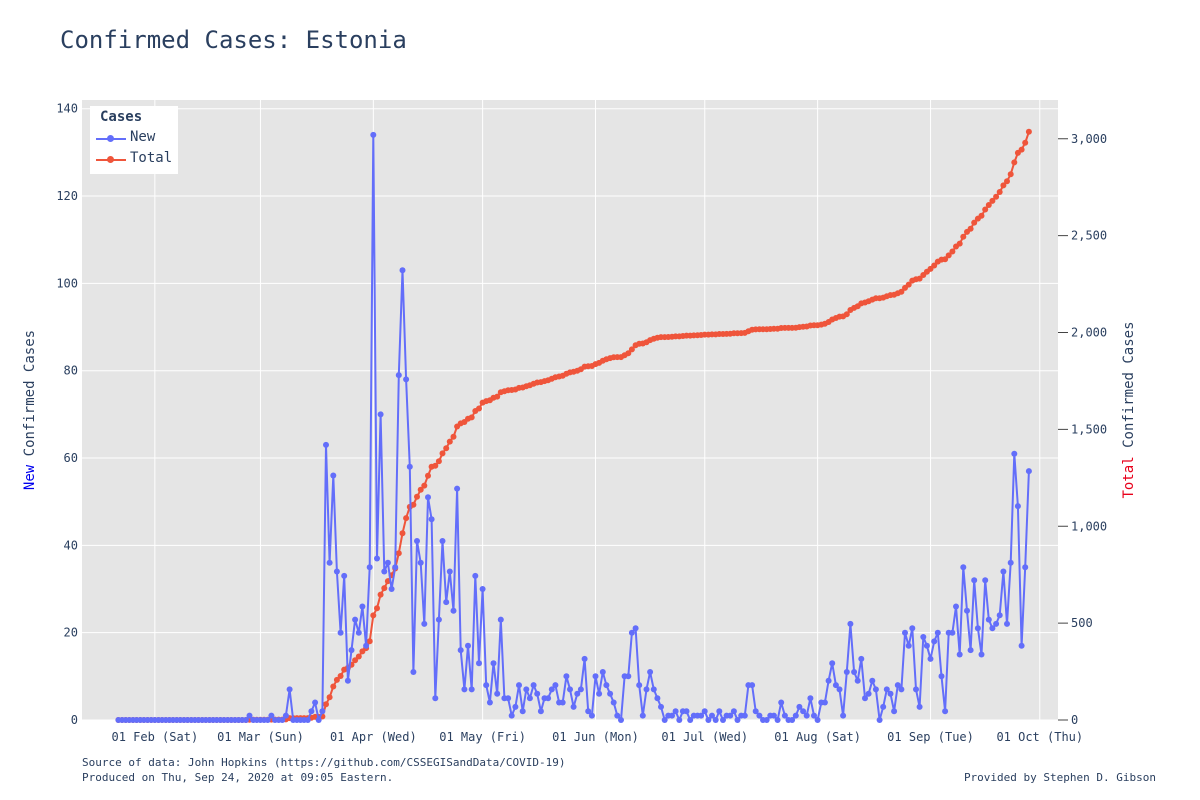 The image size is (1200, 800). Describe the element at coordinates (67, 196) in the screenshot. I see `y-left-tick-label: 120` at that location.